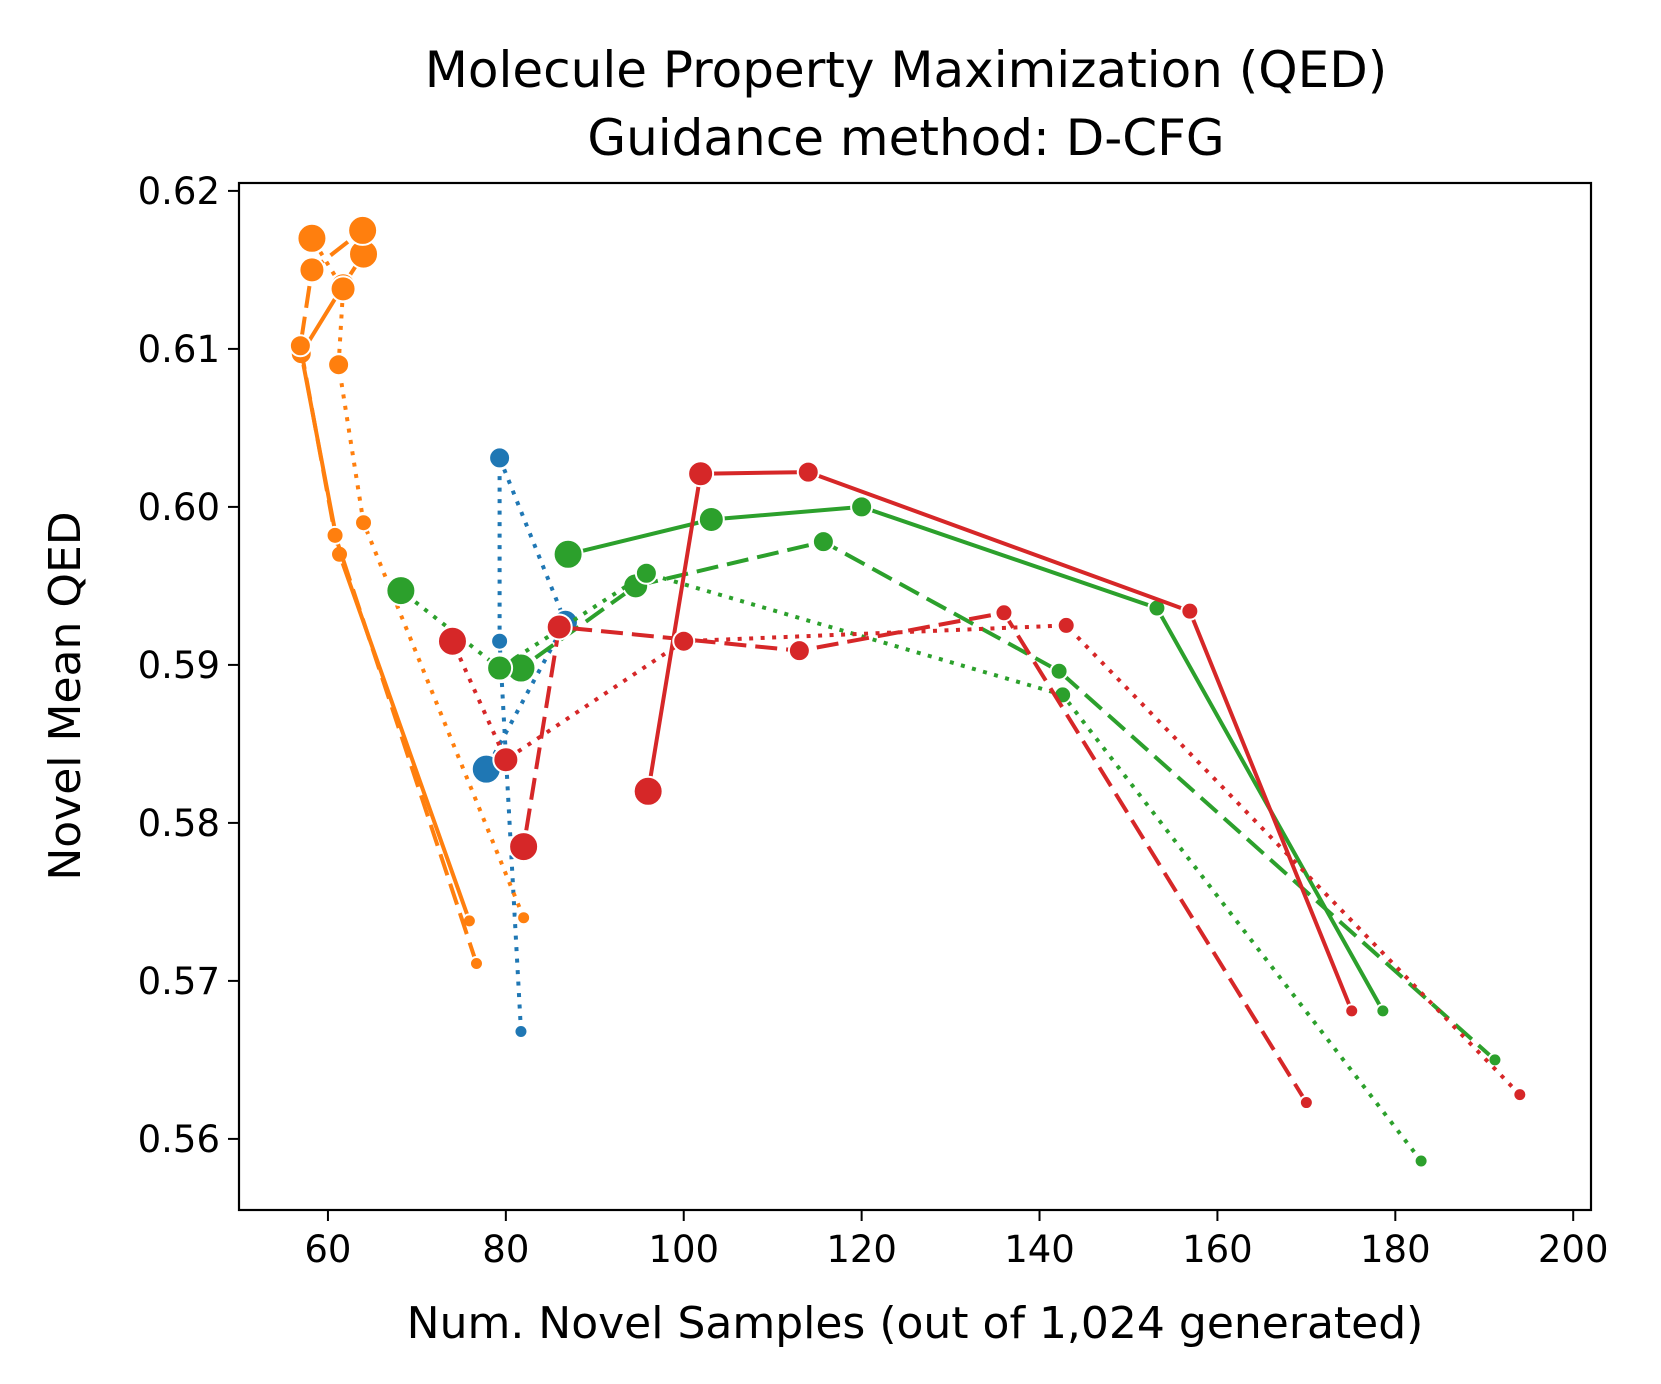 This screenshot has width=1661, height=1384. What do you see at coordinates (179, 665) in the screenshot?
I see `y-tick-label: 0.59` at bounding box center [179, 665].